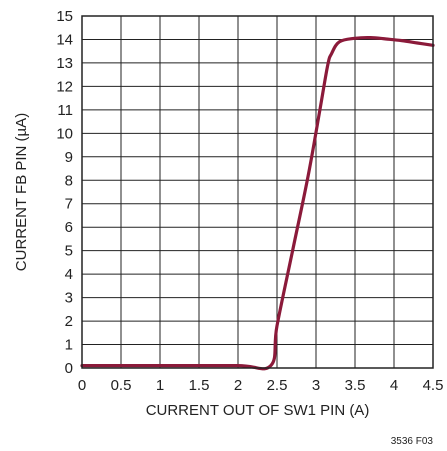 Image resolution: width=447 pixels, height=451 pixels. I want to click on y-tick-label: 0, so click(69, 368).